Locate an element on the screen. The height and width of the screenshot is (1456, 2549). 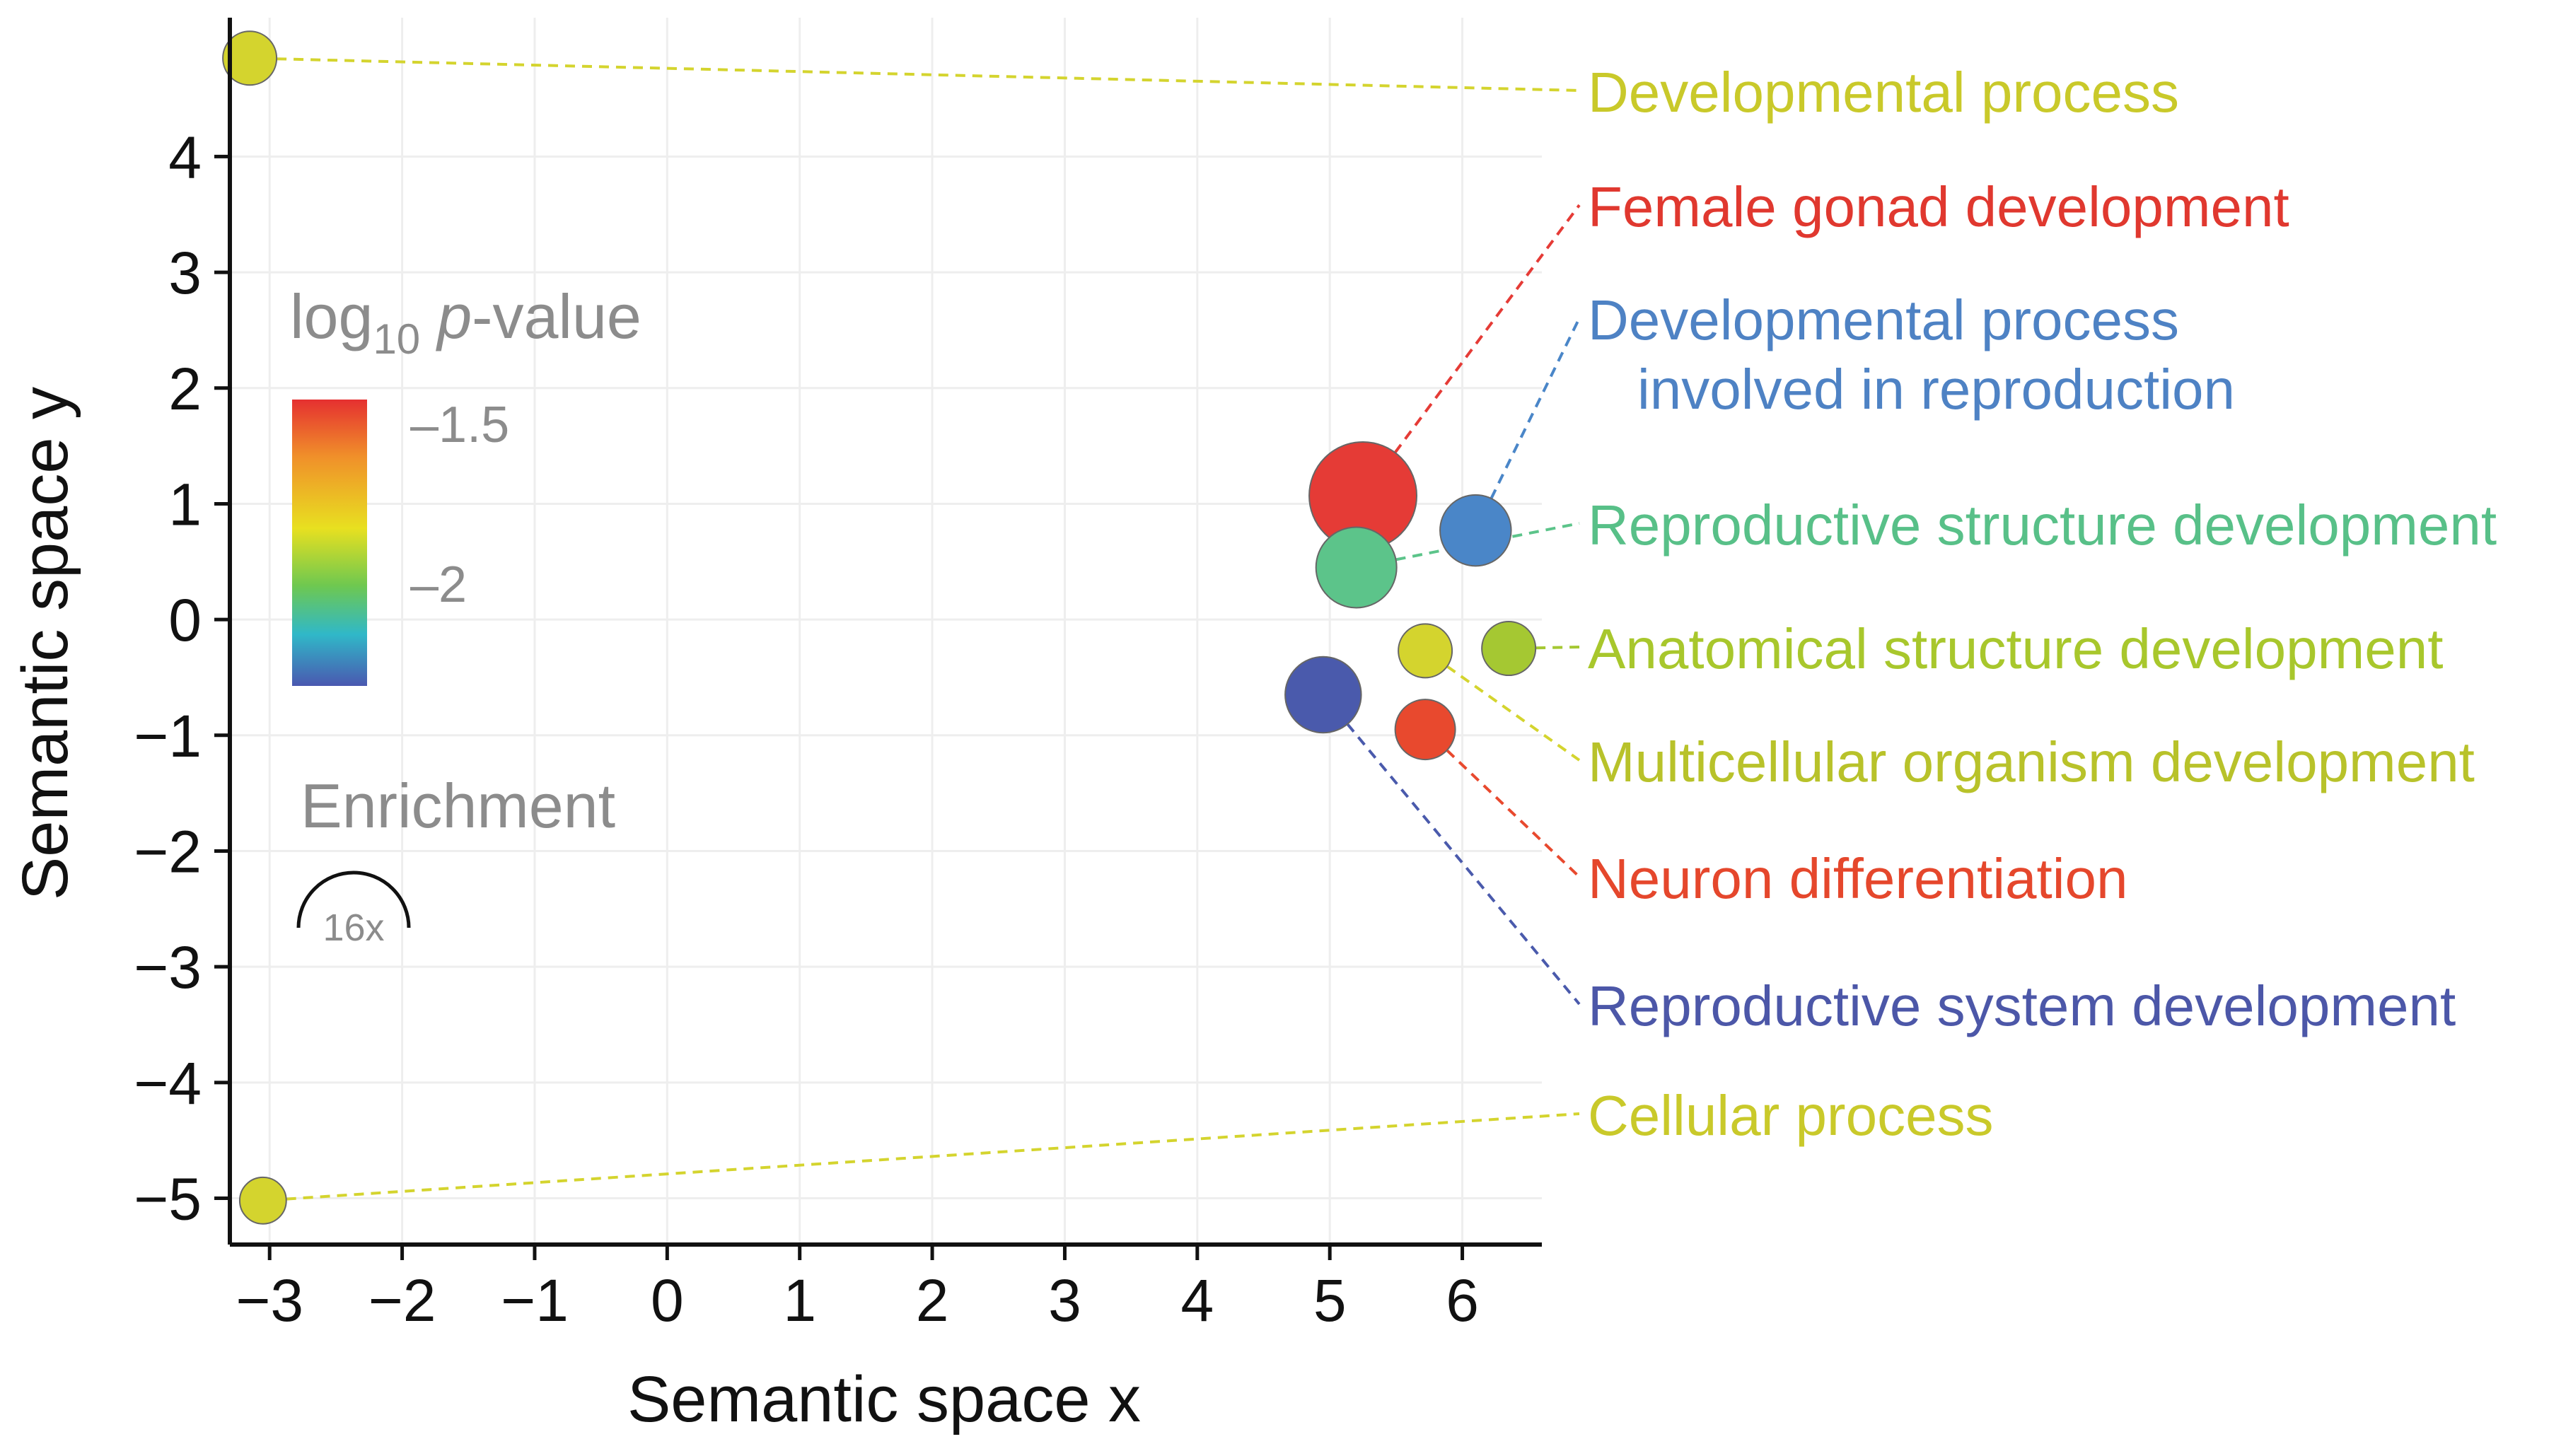
y-axis-title: Semantic space y is located at coordinates (45, 644).